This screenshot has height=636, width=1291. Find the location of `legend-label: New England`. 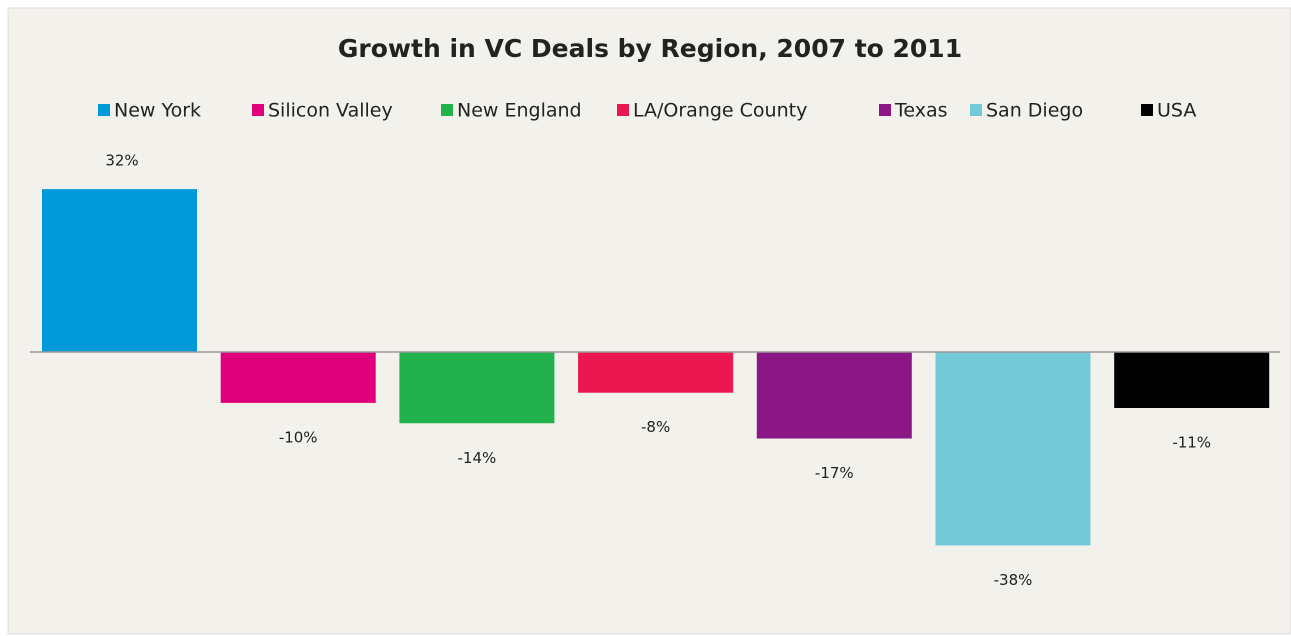

legend-label: New England is located at coordinates (519, 111).